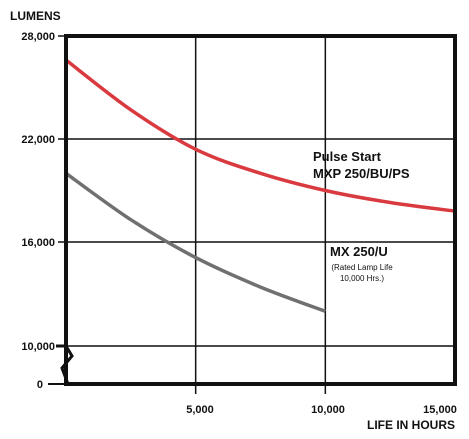 This screenshot has height=439, width=469. What do you see at coordinates (38, 243) in the screenshot?
I see `y-tick-label-16000: 16,000` at bounding box center [38, 243].